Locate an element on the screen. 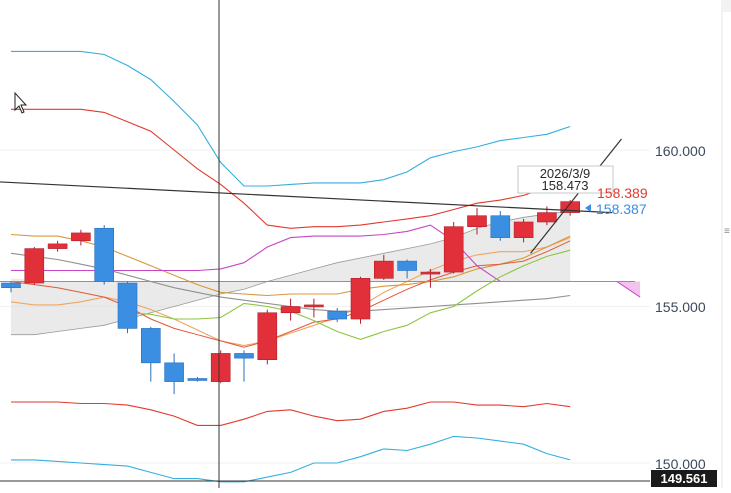 This screenshot has height=493, width=731. bollinger-lower-3sigma is located at coordinates (291, 459).